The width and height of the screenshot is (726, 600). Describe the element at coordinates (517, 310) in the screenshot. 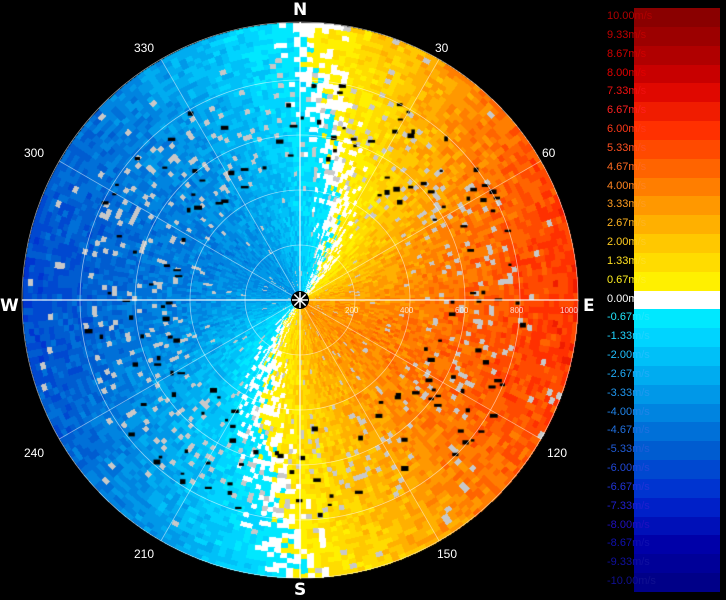

I see `range-label: 800` at that location.